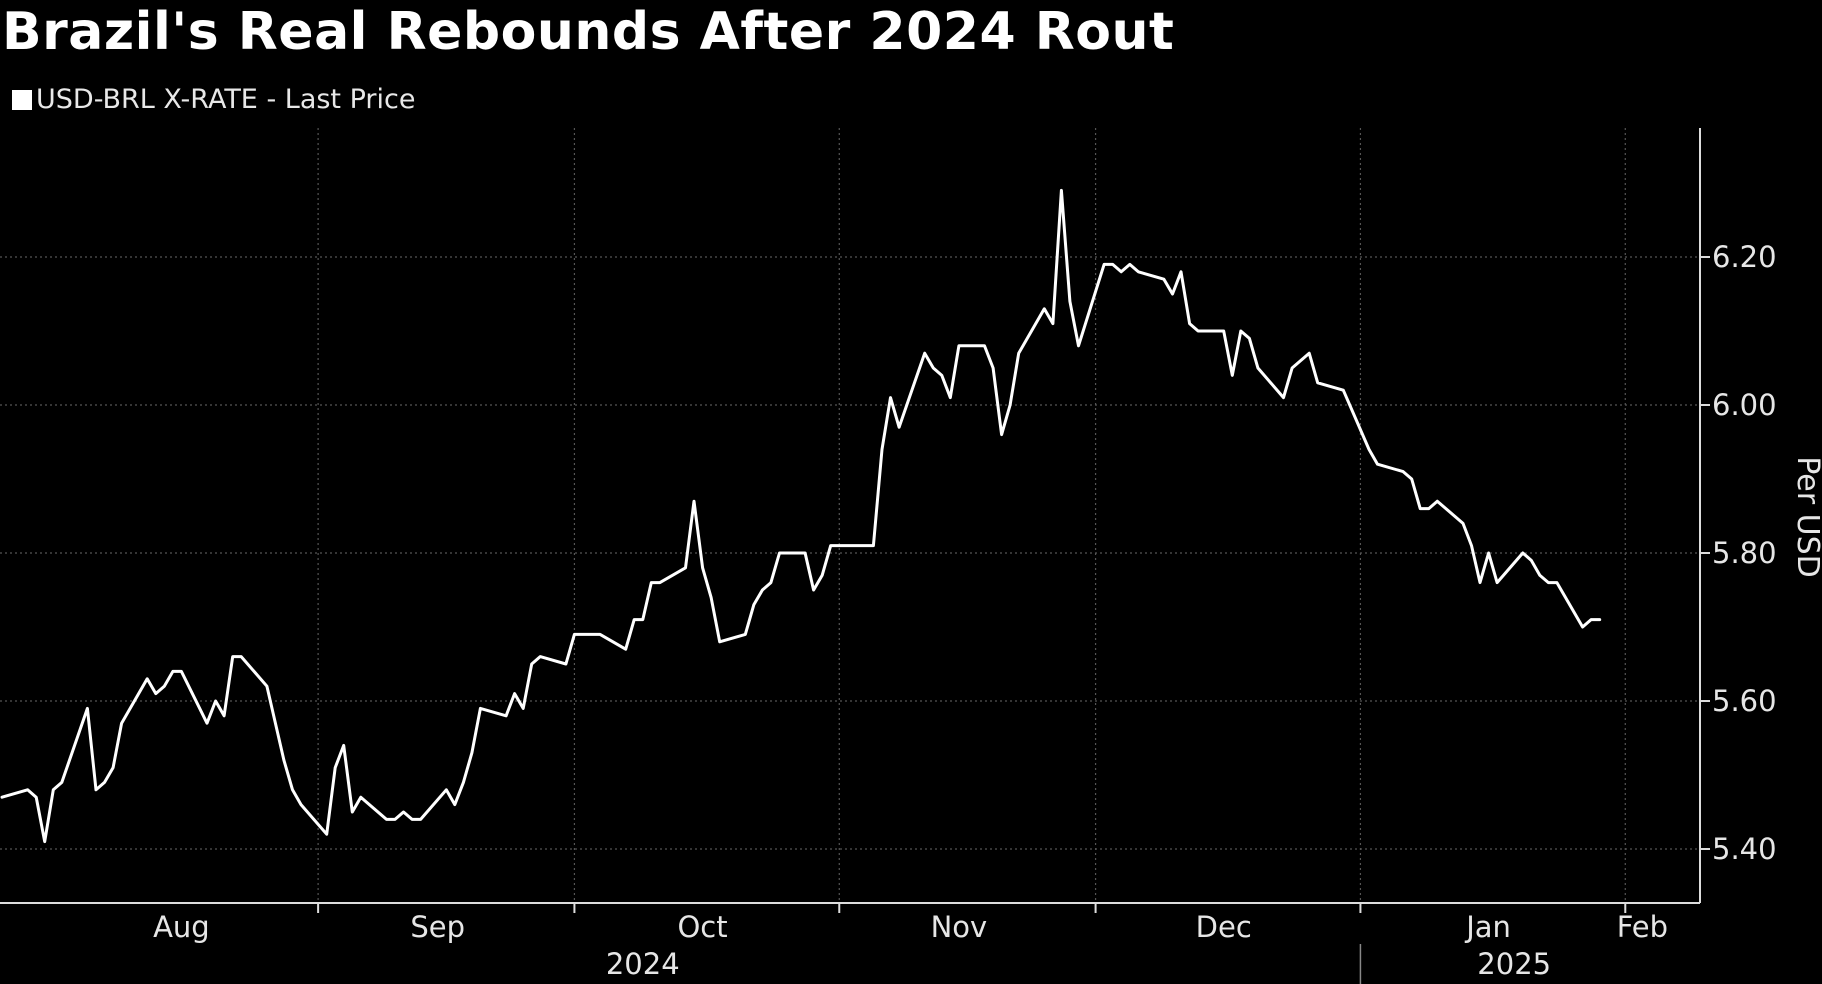 The image size is (1822, 984). What do you see at coordinates (1744, 257) in the screenshot?
I see `y-tick-label: 6.20` at bounding box center [1744, 257].